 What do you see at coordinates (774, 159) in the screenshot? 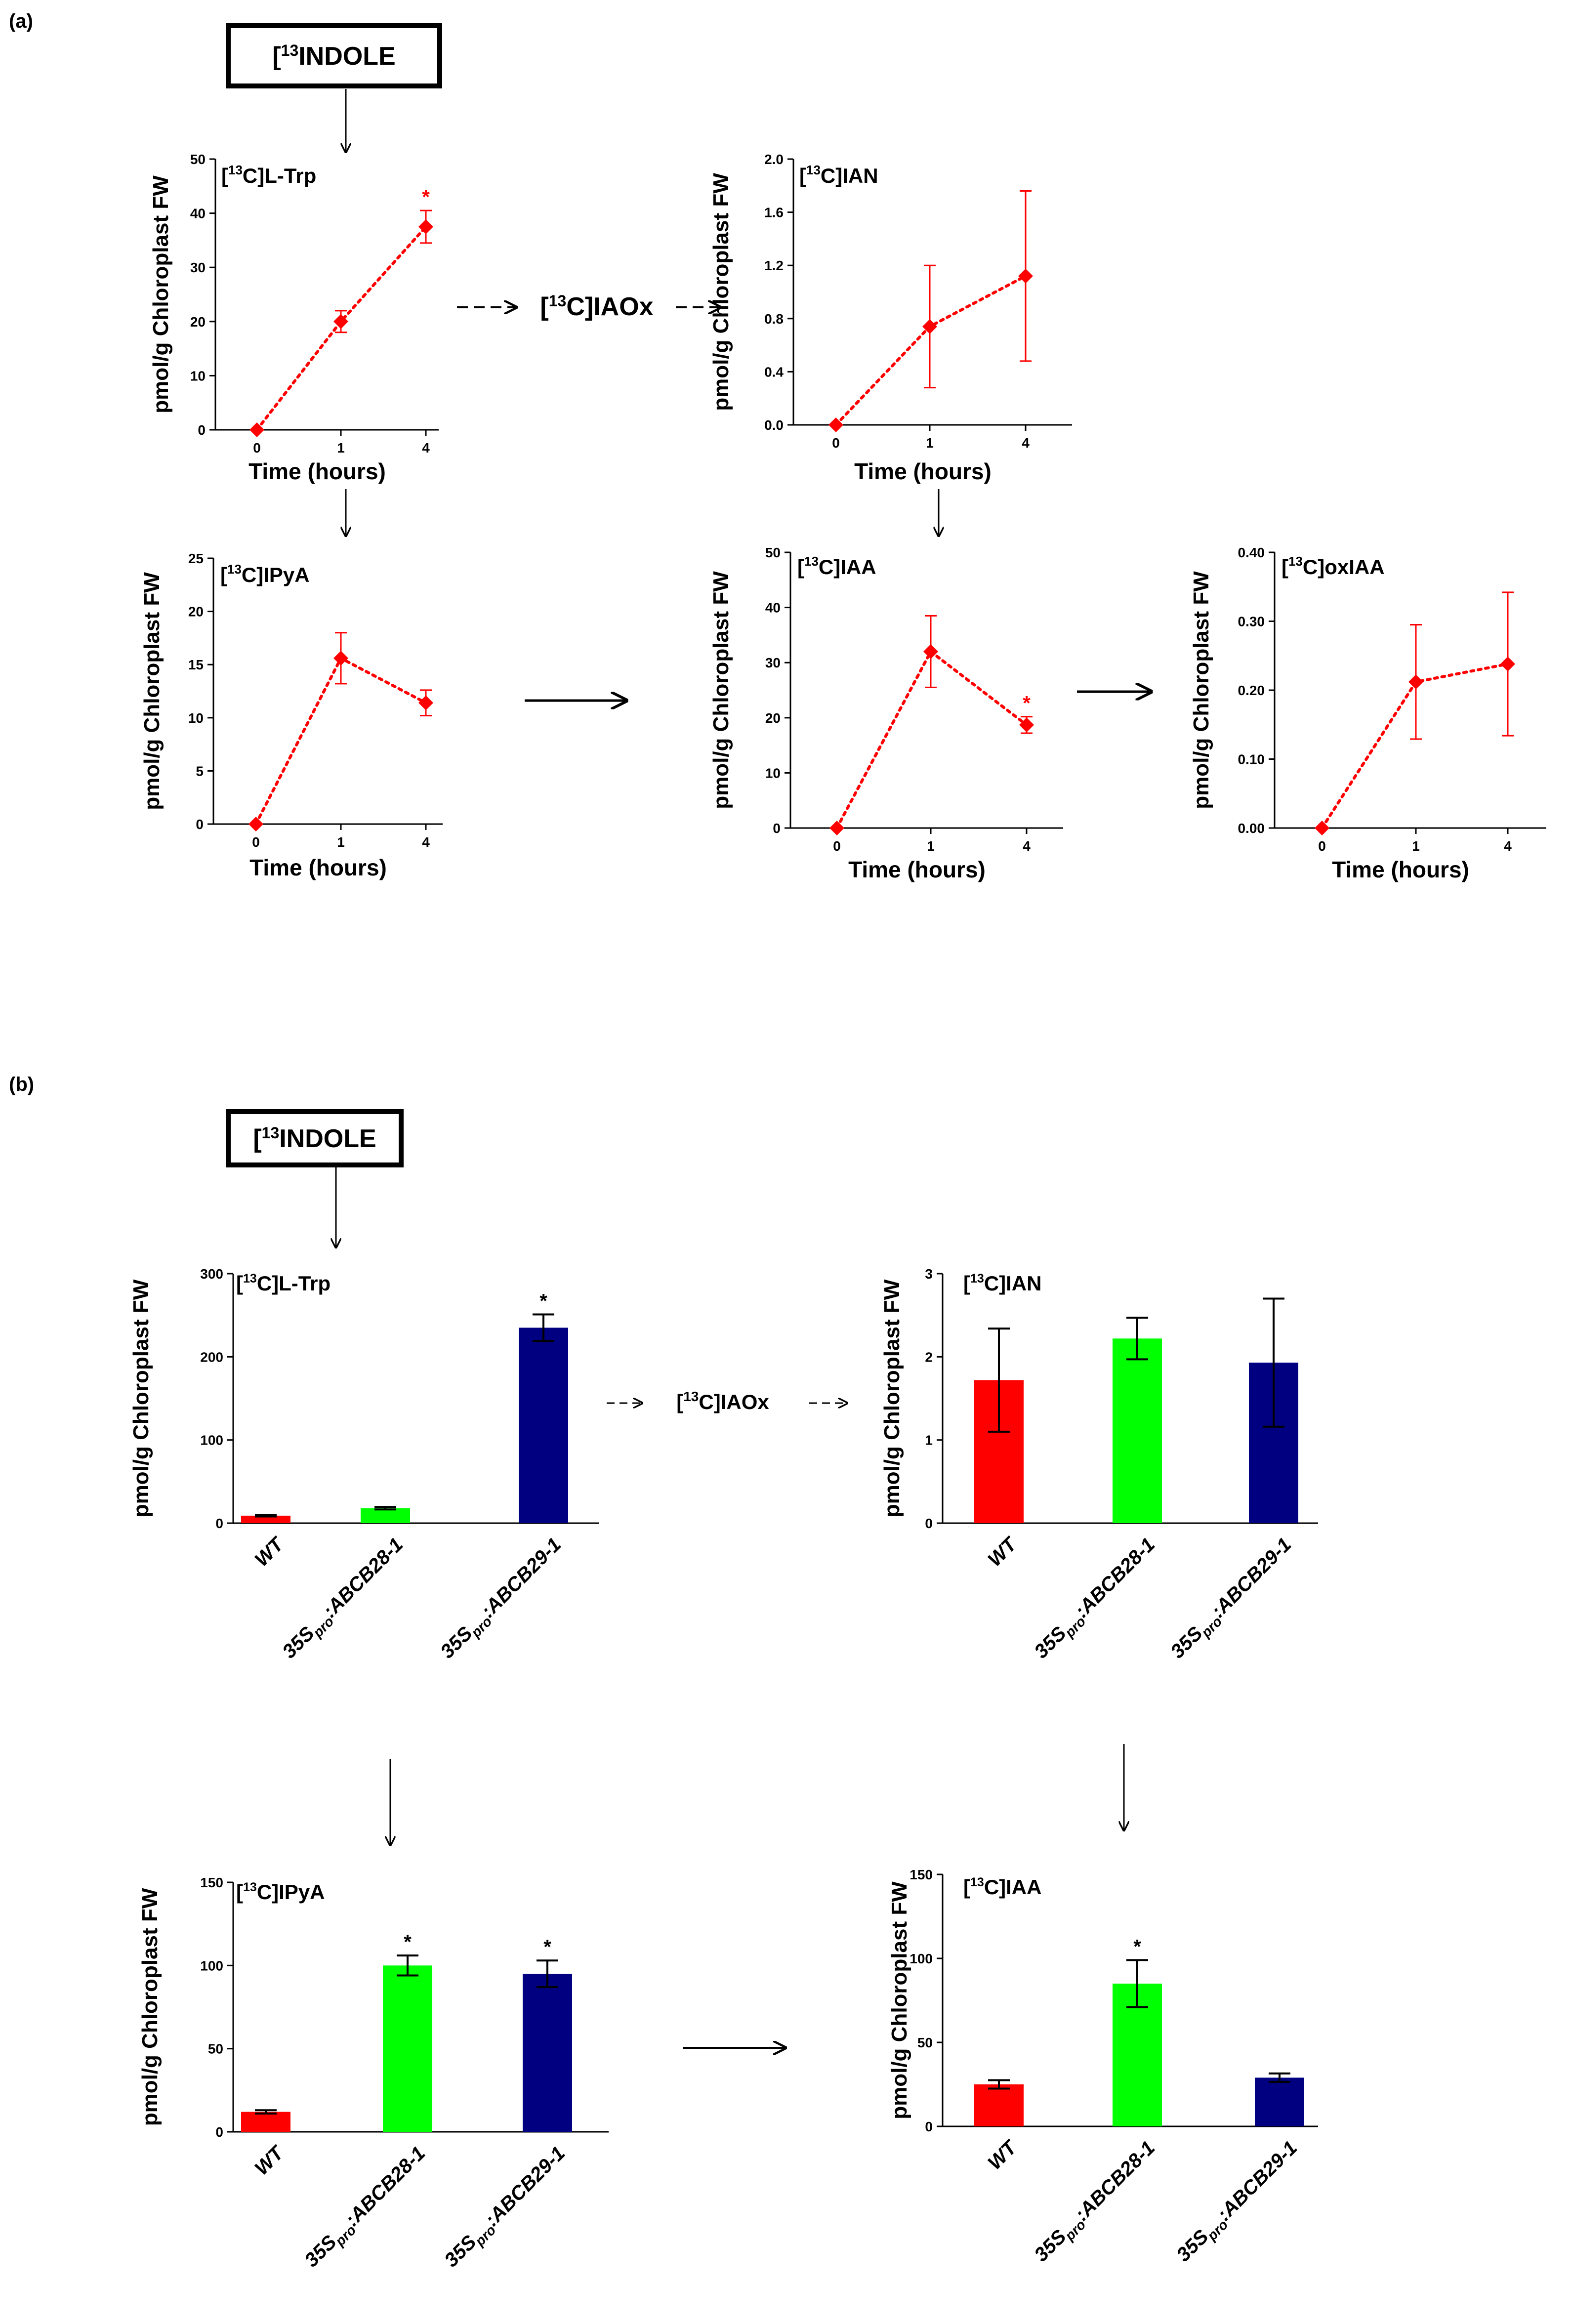
I see `y-tick-label: 2.0` at bounding box center [774, 159].